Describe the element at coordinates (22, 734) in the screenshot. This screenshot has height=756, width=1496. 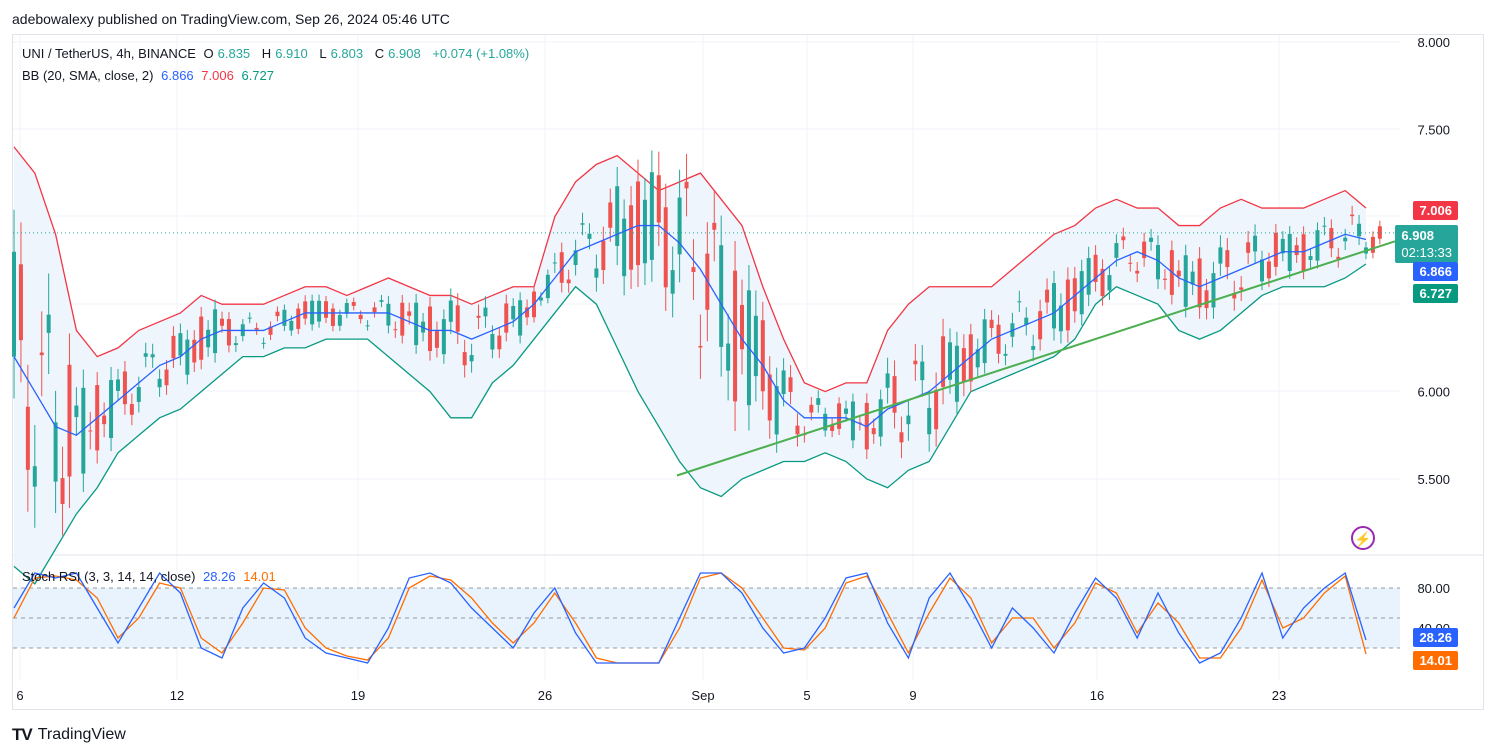
I see `tradingview-logo-icon: TV` at that location.